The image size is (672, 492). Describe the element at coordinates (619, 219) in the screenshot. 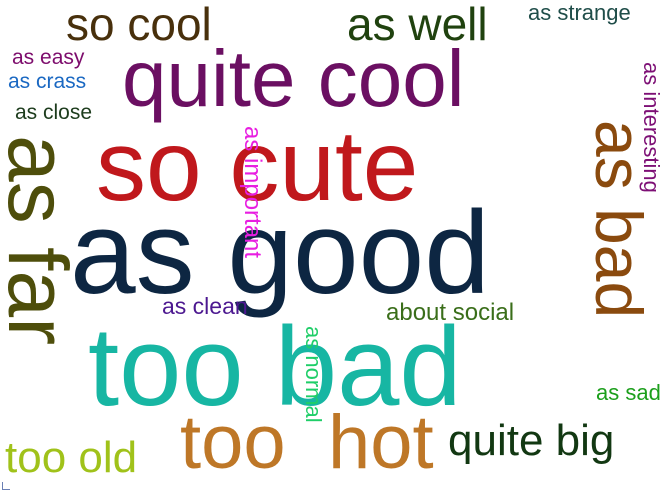

I see `word-as-bad: as bad` at that location.